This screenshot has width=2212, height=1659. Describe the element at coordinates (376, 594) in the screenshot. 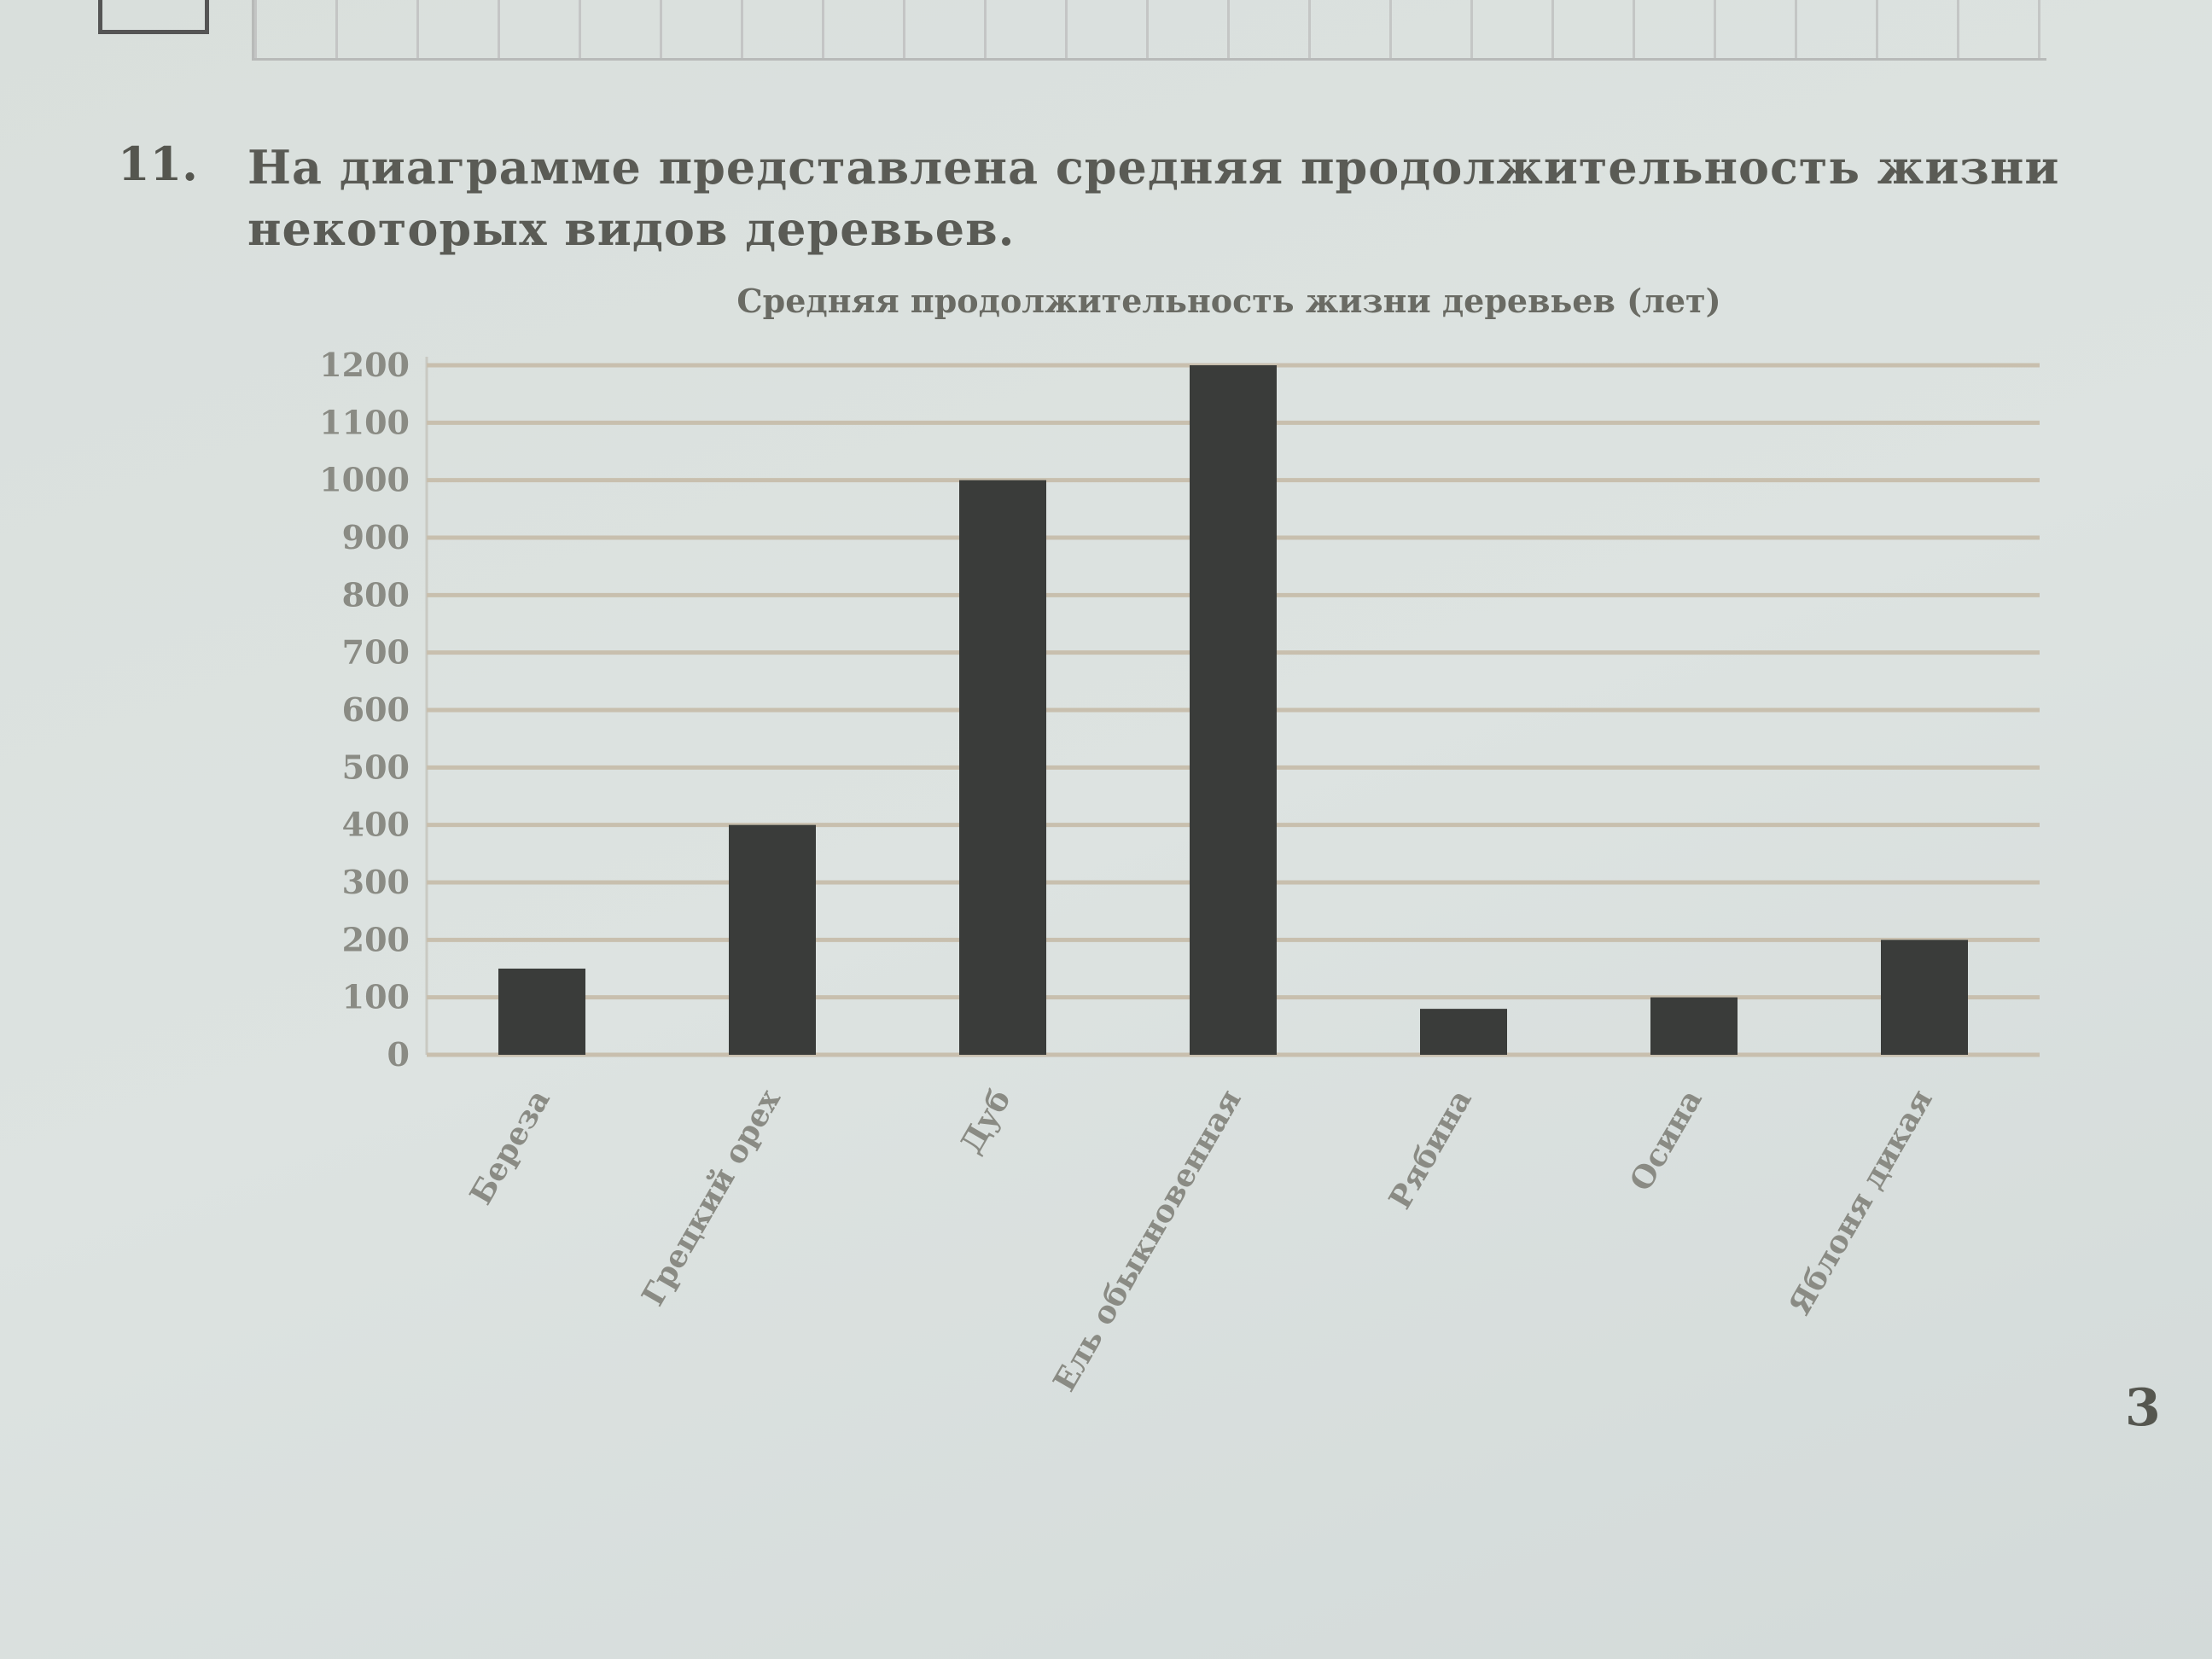

I see `y-tick-label: 800` at that location.